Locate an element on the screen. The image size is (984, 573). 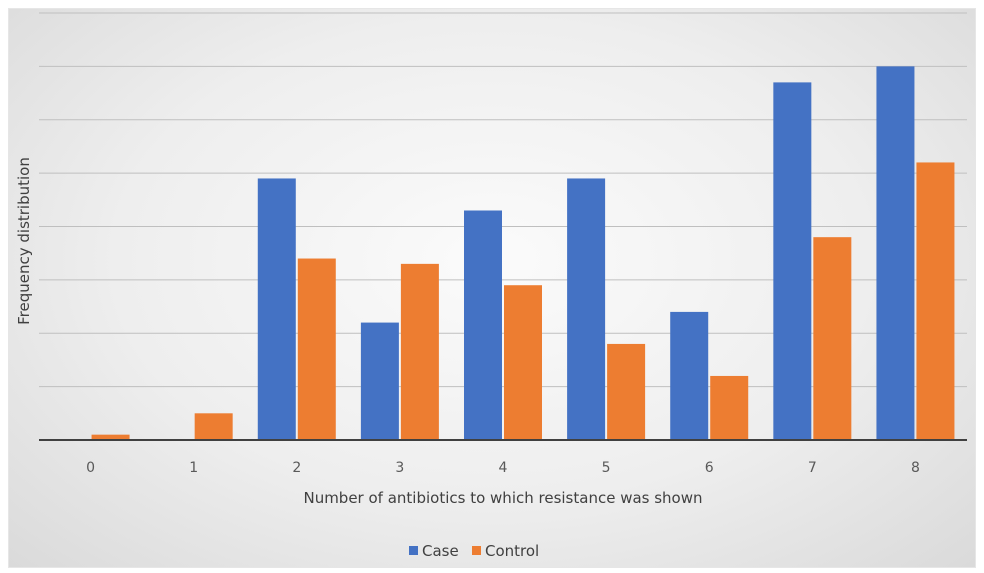
legend: Case Control is located at coordinates (474, 551).